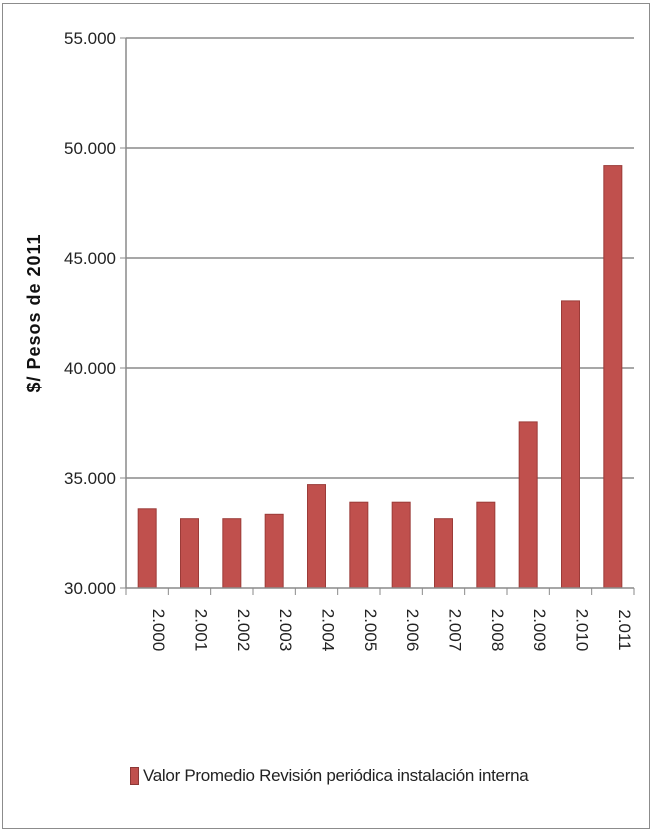 This screenshot has height=834, width=655. What do you see at coordinates (624, 629) in the screenshot?
I see `x-tick-label: 2.011` at bounding box center [624, 629].